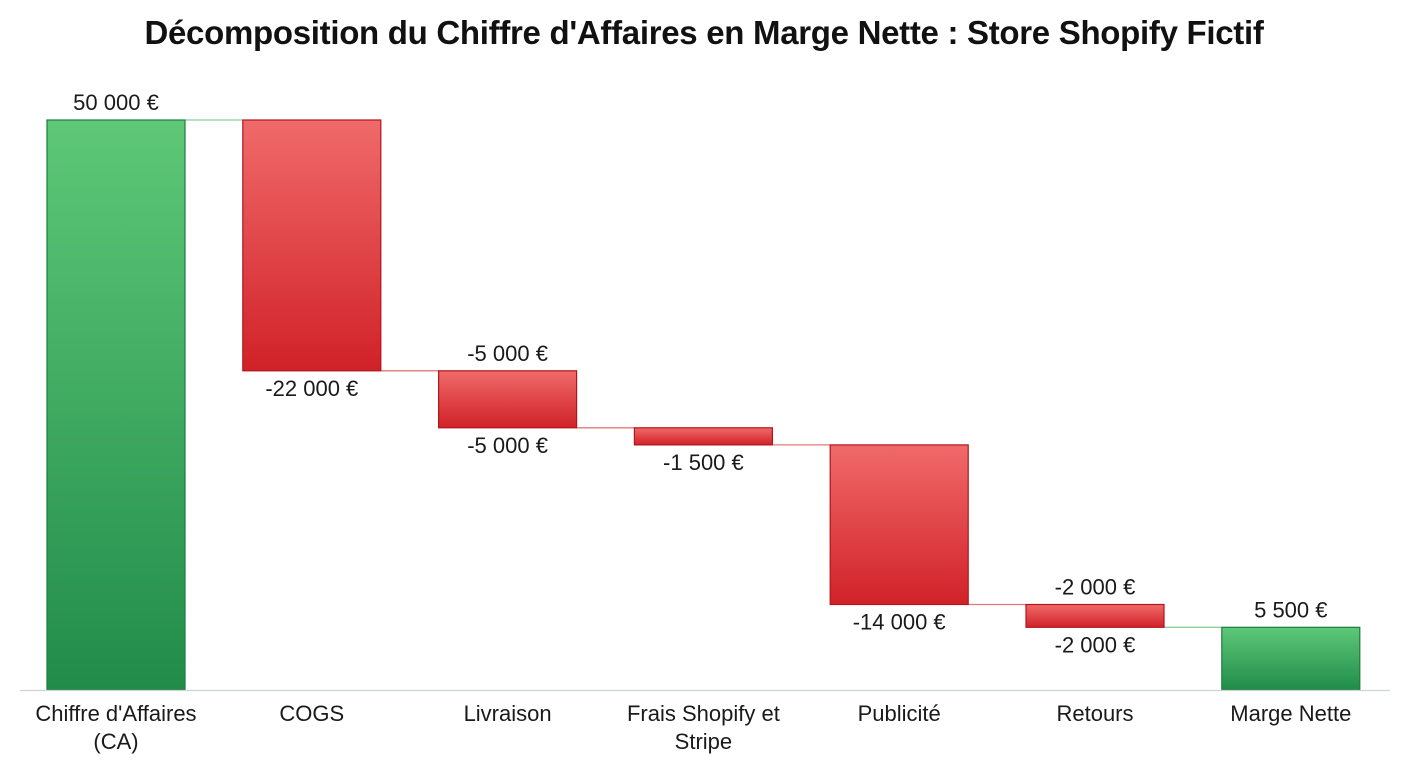  Describe the element at coordinates (508, 713) in the screenshot. I see `category-label-2-0: Livraison` at that location.